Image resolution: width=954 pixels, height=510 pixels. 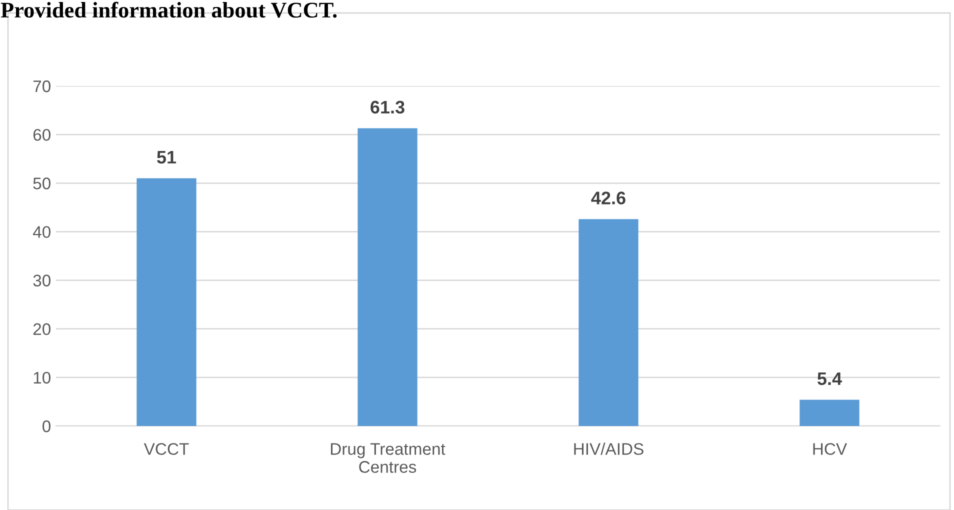 What do you see at coordinates (166, 449) in the screenshot?
I see `x-tick-label: VCCT` at bounding box center [166, 449].